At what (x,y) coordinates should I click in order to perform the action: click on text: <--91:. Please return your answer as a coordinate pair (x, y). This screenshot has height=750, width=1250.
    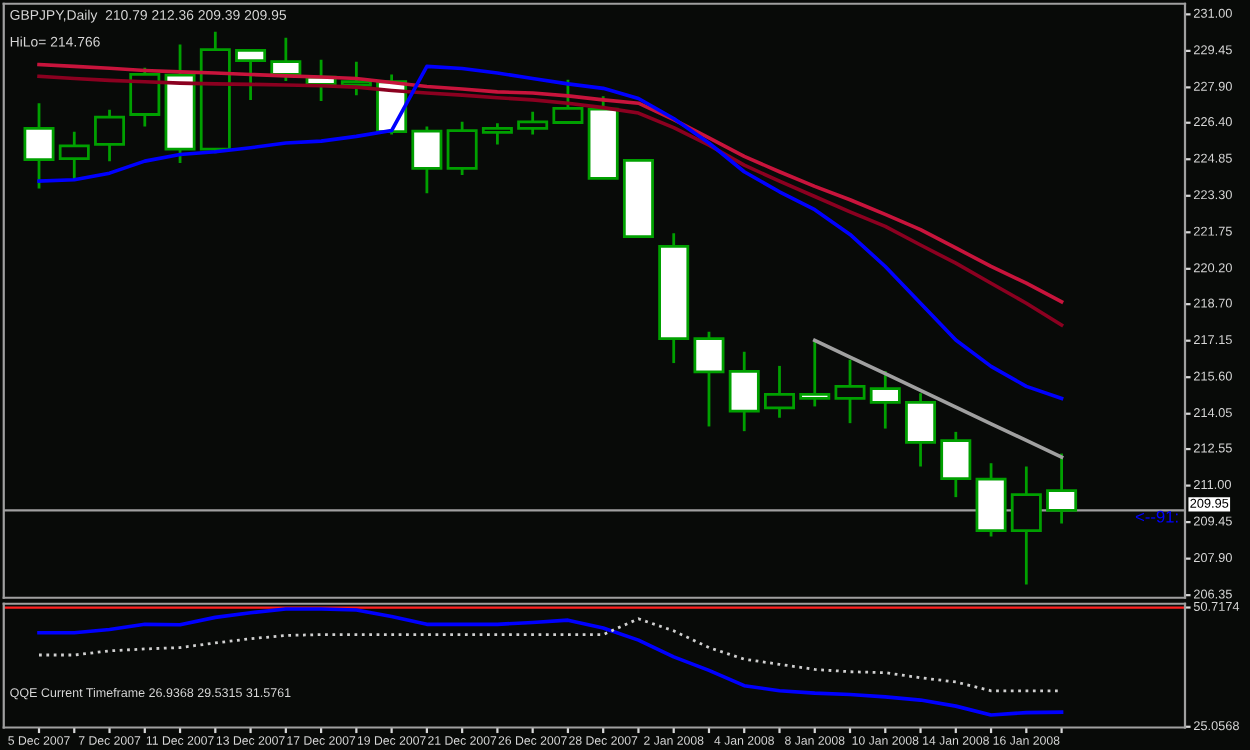
    Looking at the image, I should click on (1156, 516).